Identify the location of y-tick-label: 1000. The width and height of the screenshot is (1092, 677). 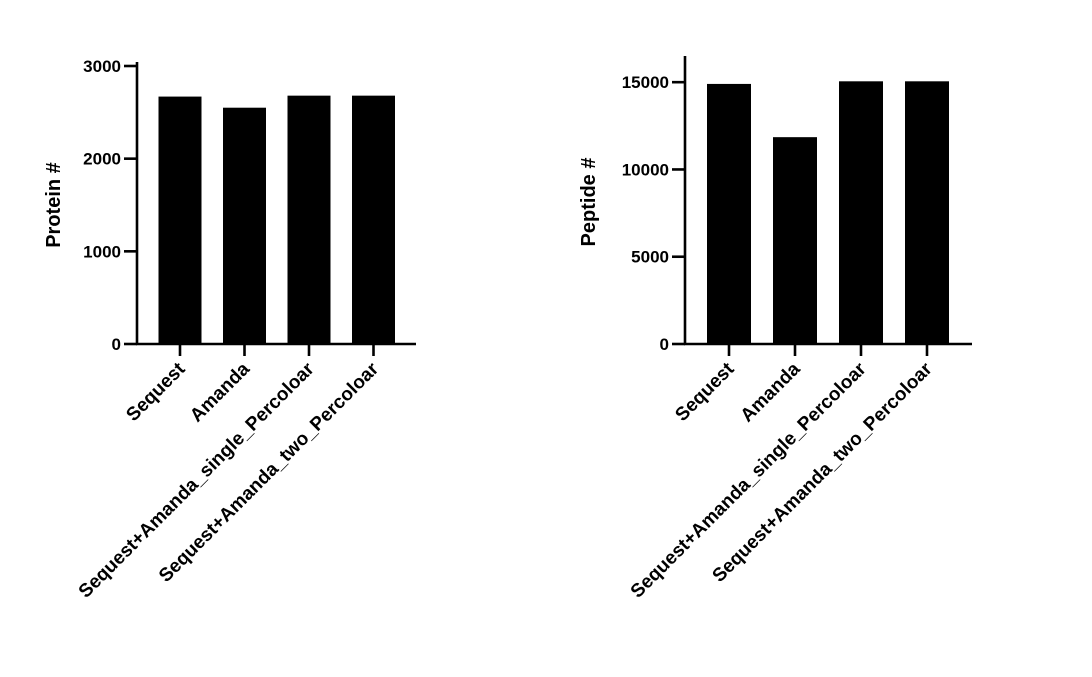
(102, 251).